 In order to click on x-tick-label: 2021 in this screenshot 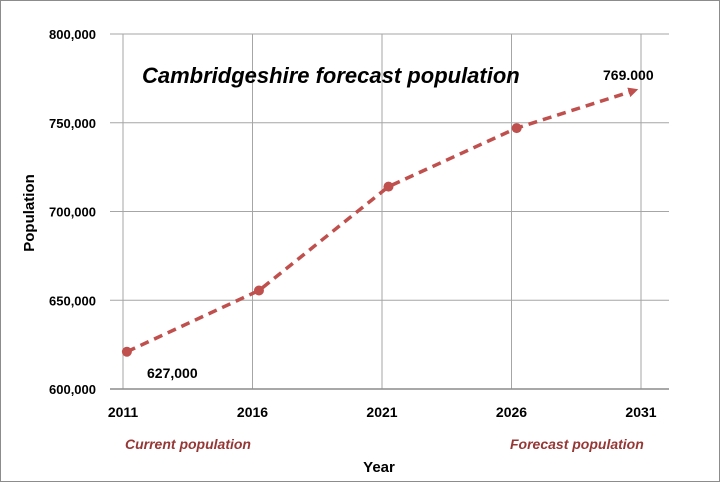, I will do `click(381, 412)`.